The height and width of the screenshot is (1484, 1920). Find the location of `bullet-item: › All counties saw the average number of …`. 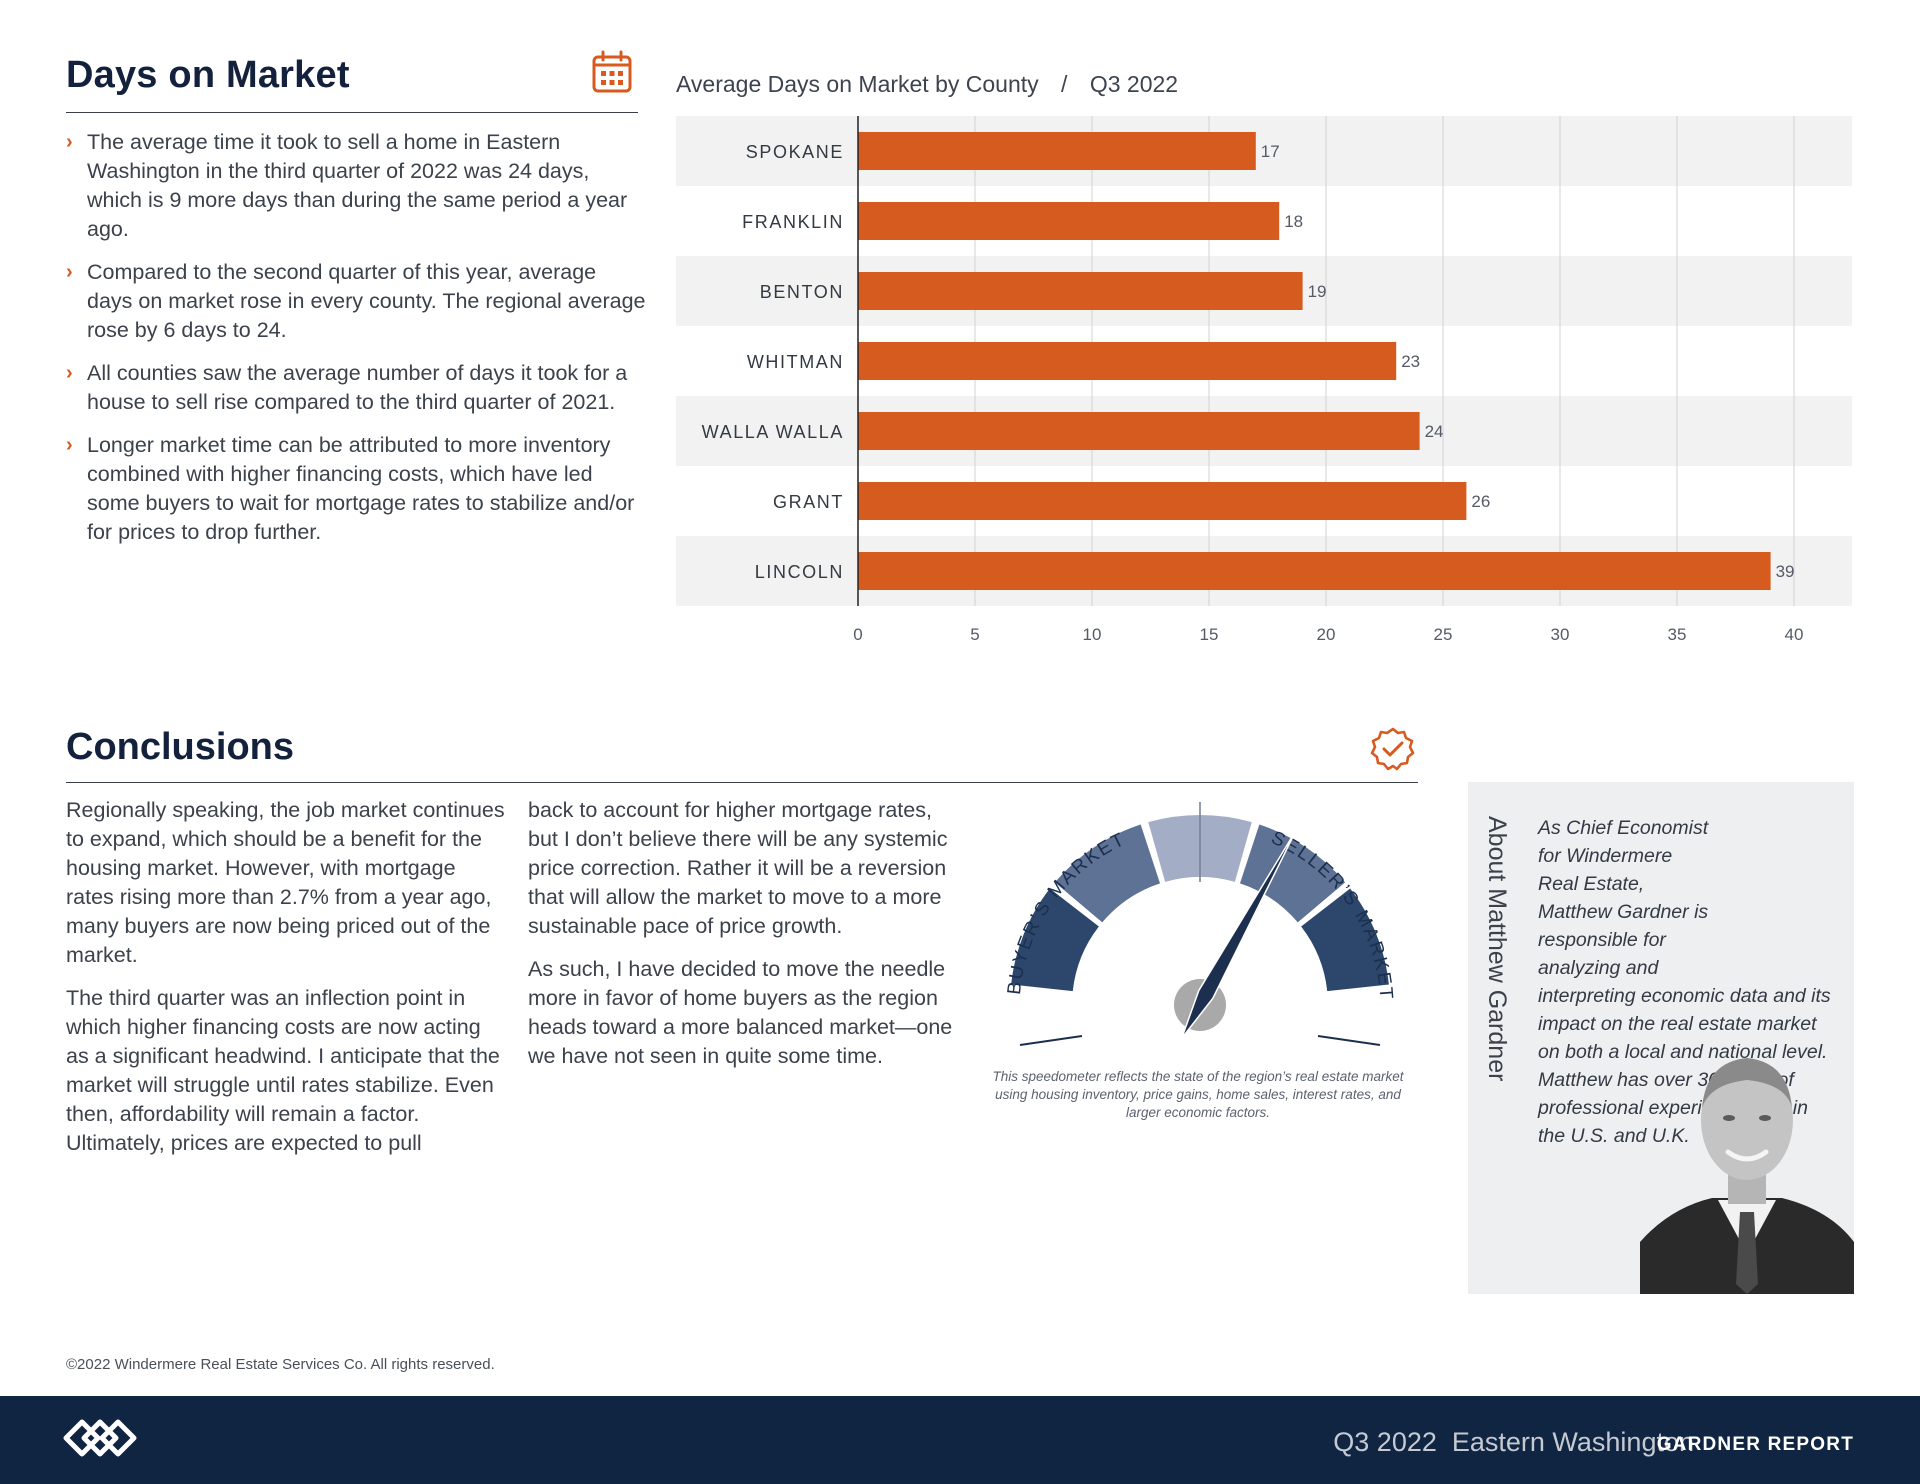

bullet-item: › All counties saw the average number of … is located at coordinates (356, 388).